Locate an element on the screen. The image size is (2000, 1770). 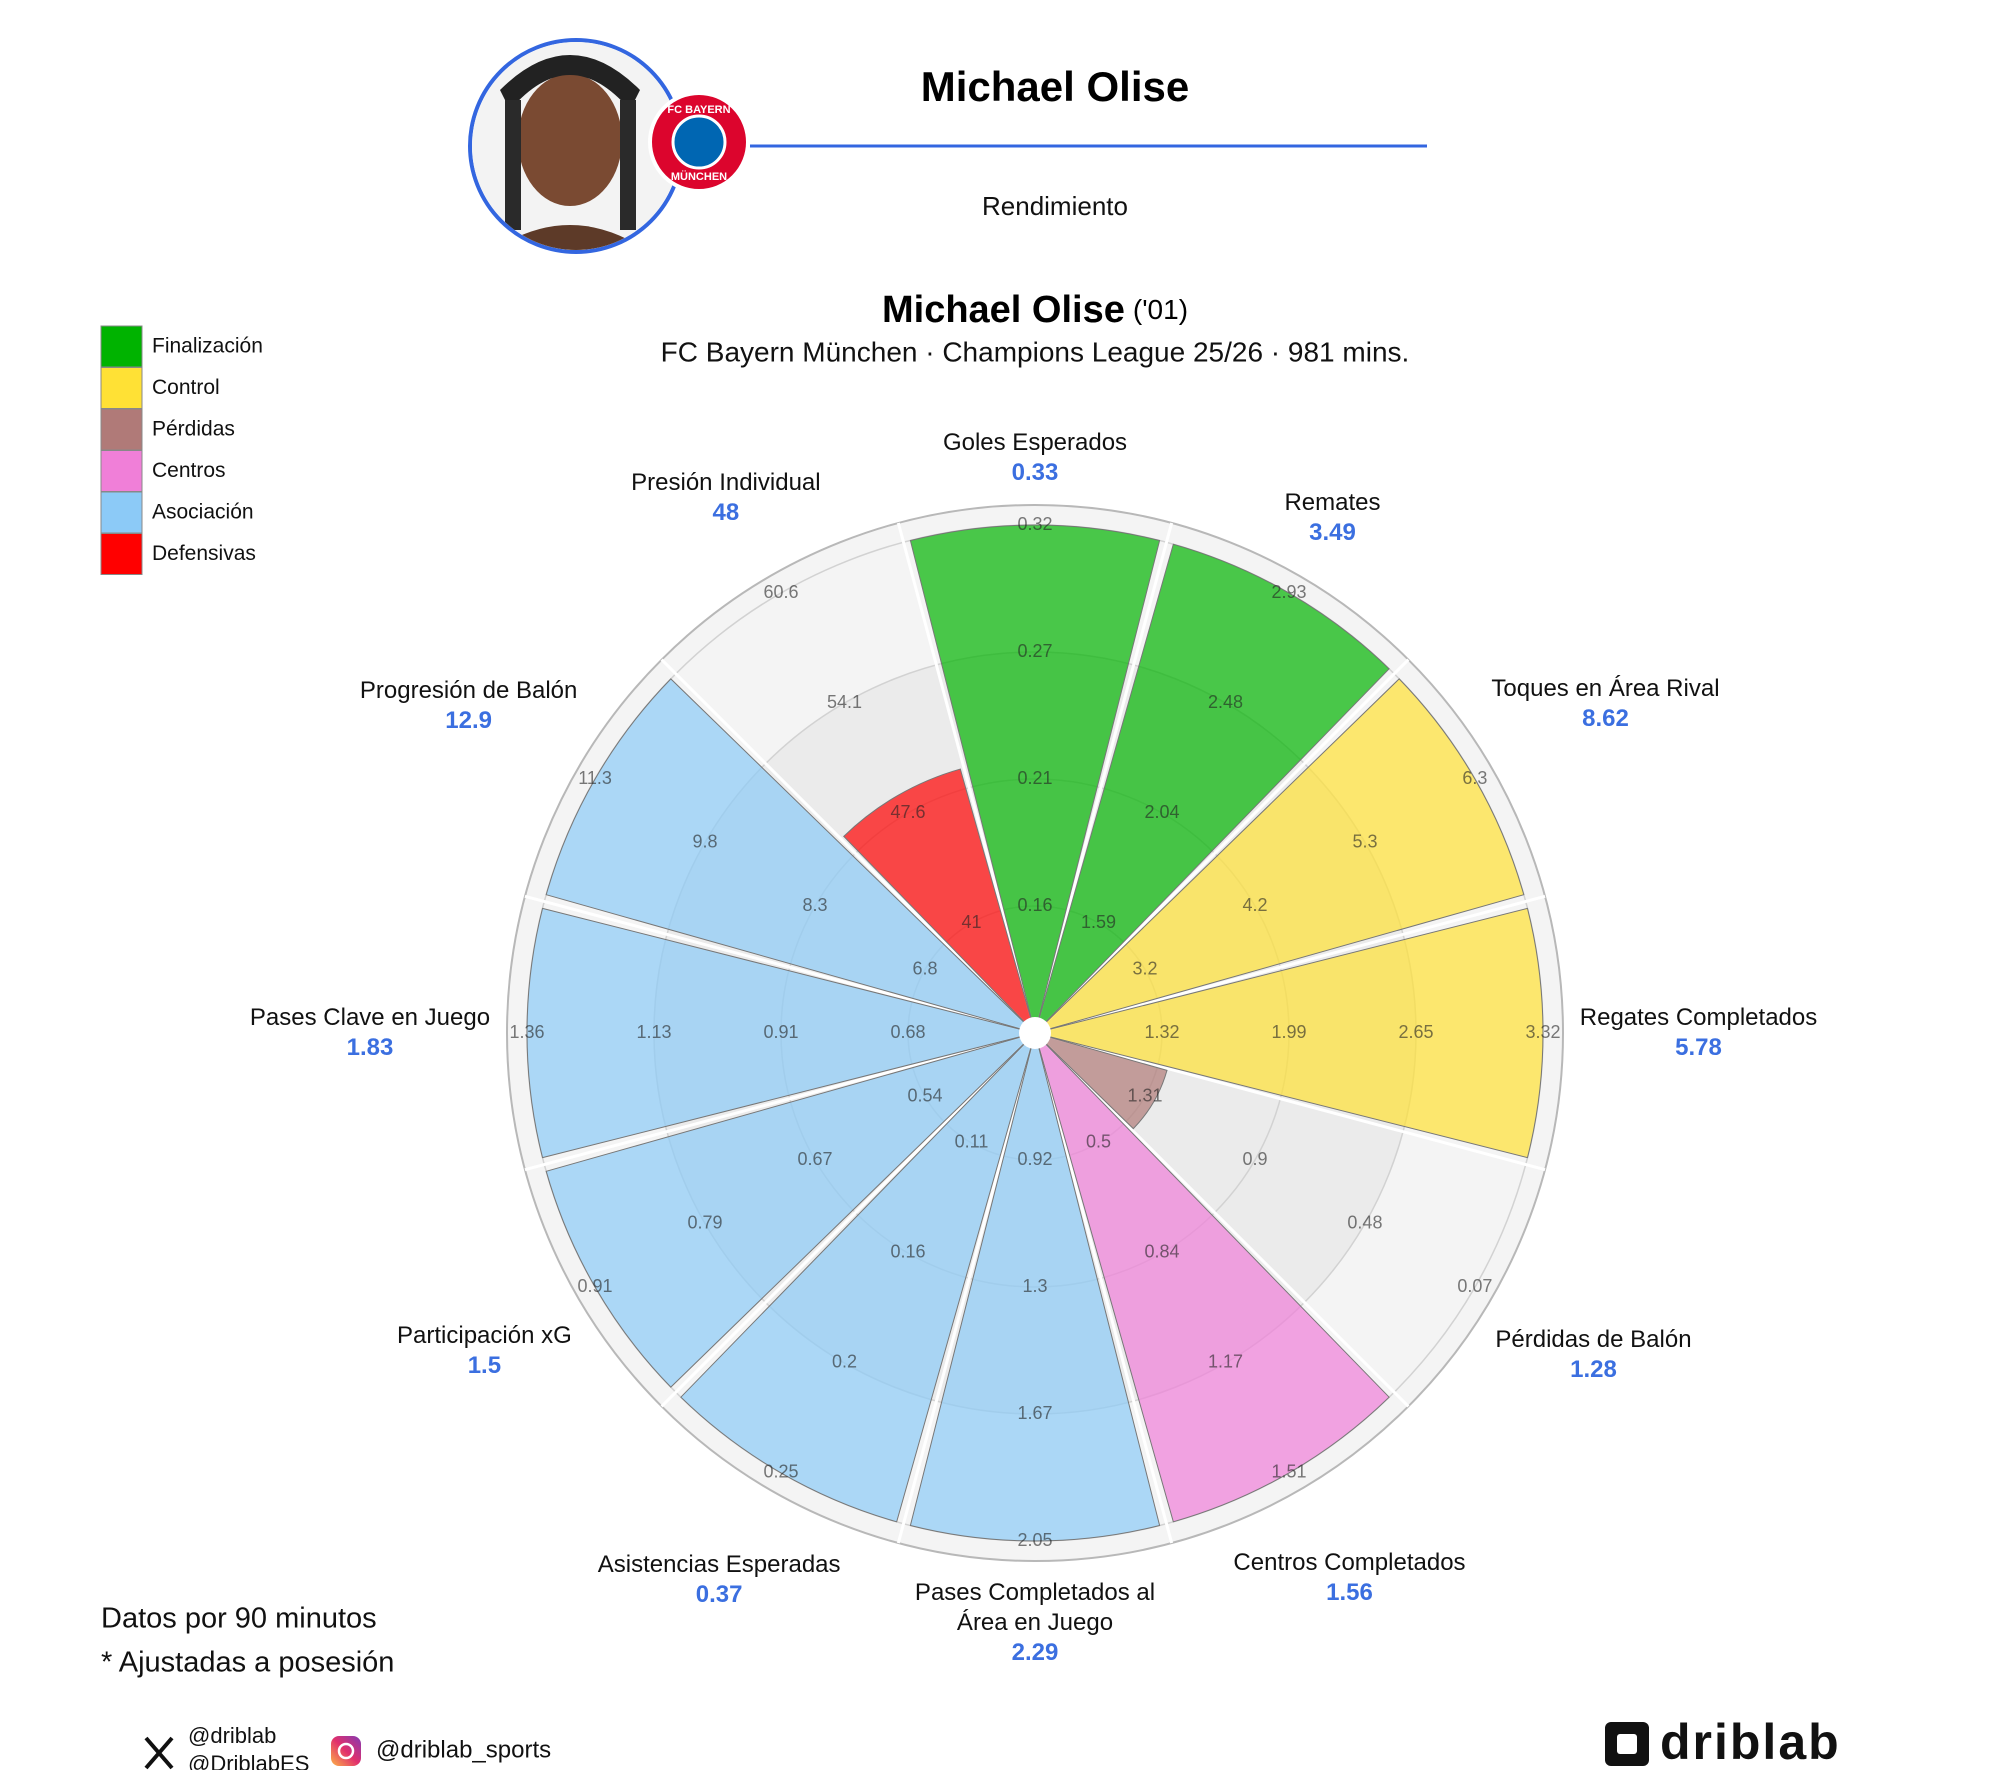
instagram-icon-lens is located at coordinates (346, 1751).